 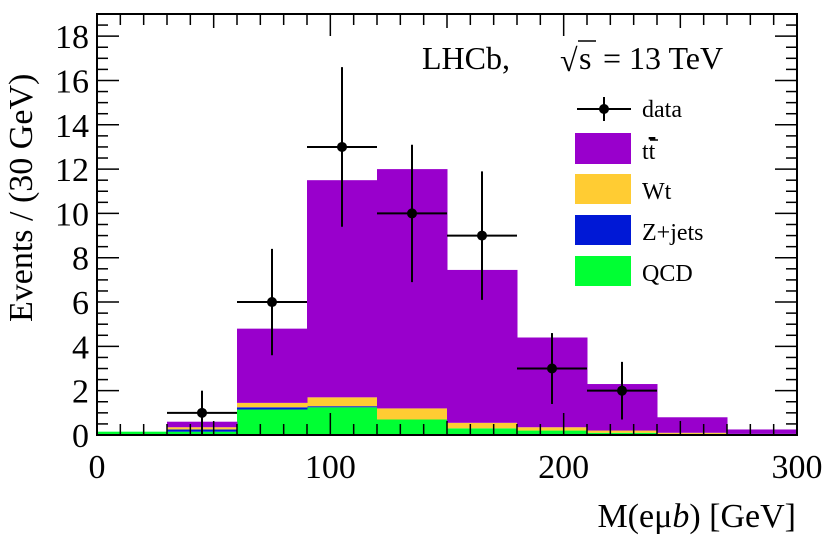 What do you see at coordinates (80, 259) in the screenshot?
I see `y-tick-label: 8` at bounding box center [80, 259].